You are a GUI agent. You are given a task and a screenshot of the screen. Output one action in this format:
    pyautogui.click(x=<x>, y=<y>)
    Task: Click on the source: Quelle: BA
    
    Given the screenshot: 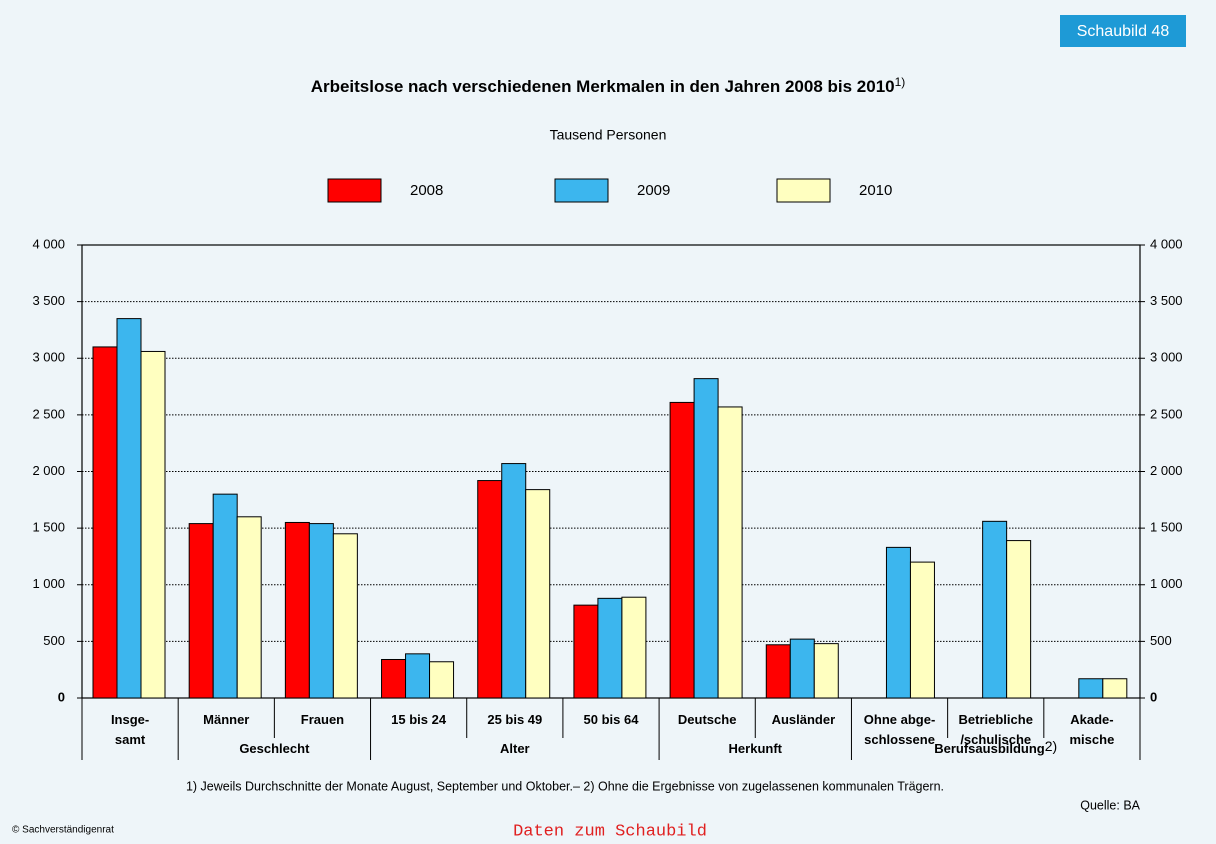 What is the action you would take?
    pyautogui.click(x=1110, y=805)
    